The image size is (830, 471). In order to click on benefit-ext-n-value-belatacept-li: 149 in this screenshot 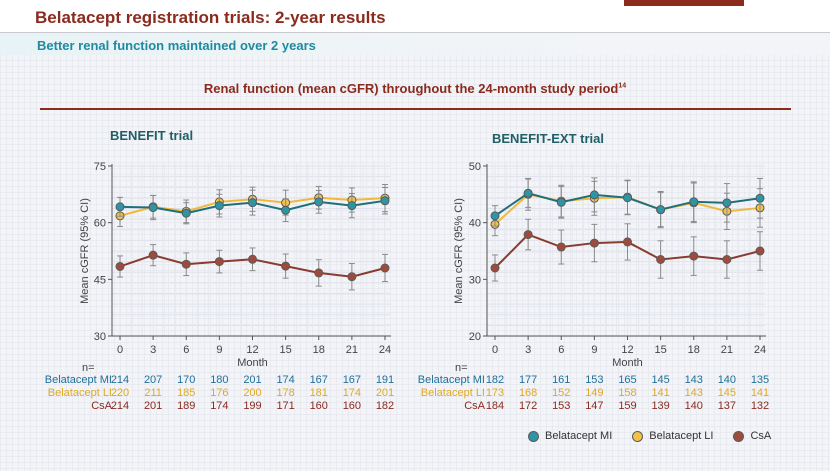, I will do `click(594, 393)`.